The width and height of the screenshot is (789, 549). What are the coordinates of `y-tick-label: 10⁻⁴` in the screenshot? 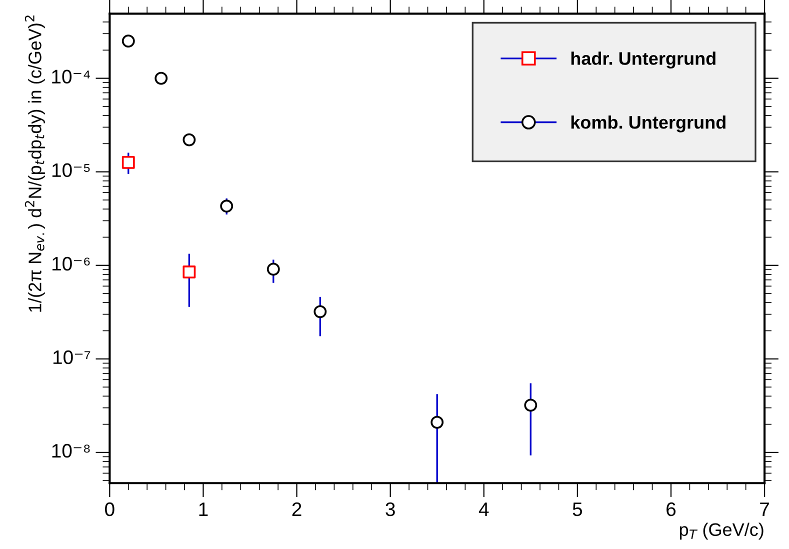 It's located at (71, 77).